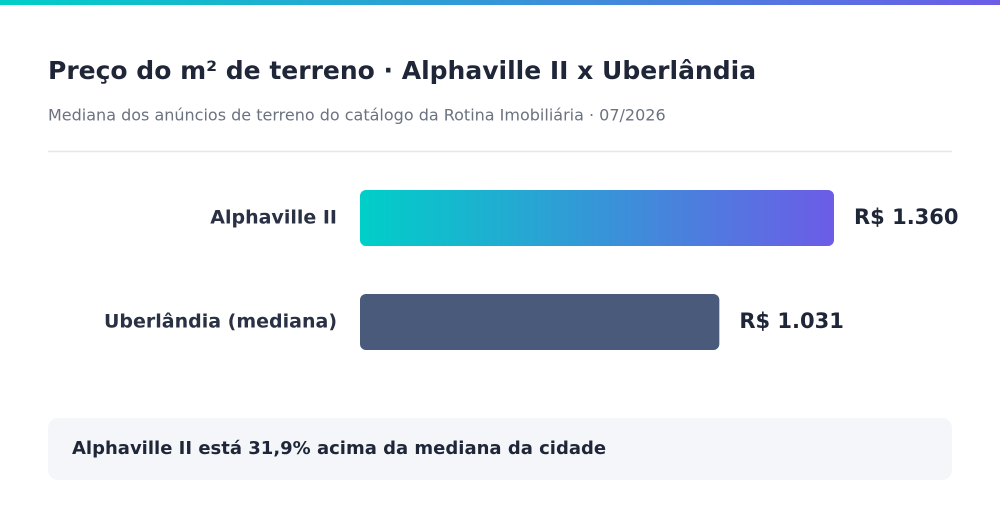  Describe the element at coordinates (791, 321) in the screenshot. I see `value-label: R$ 1.031` at that location.